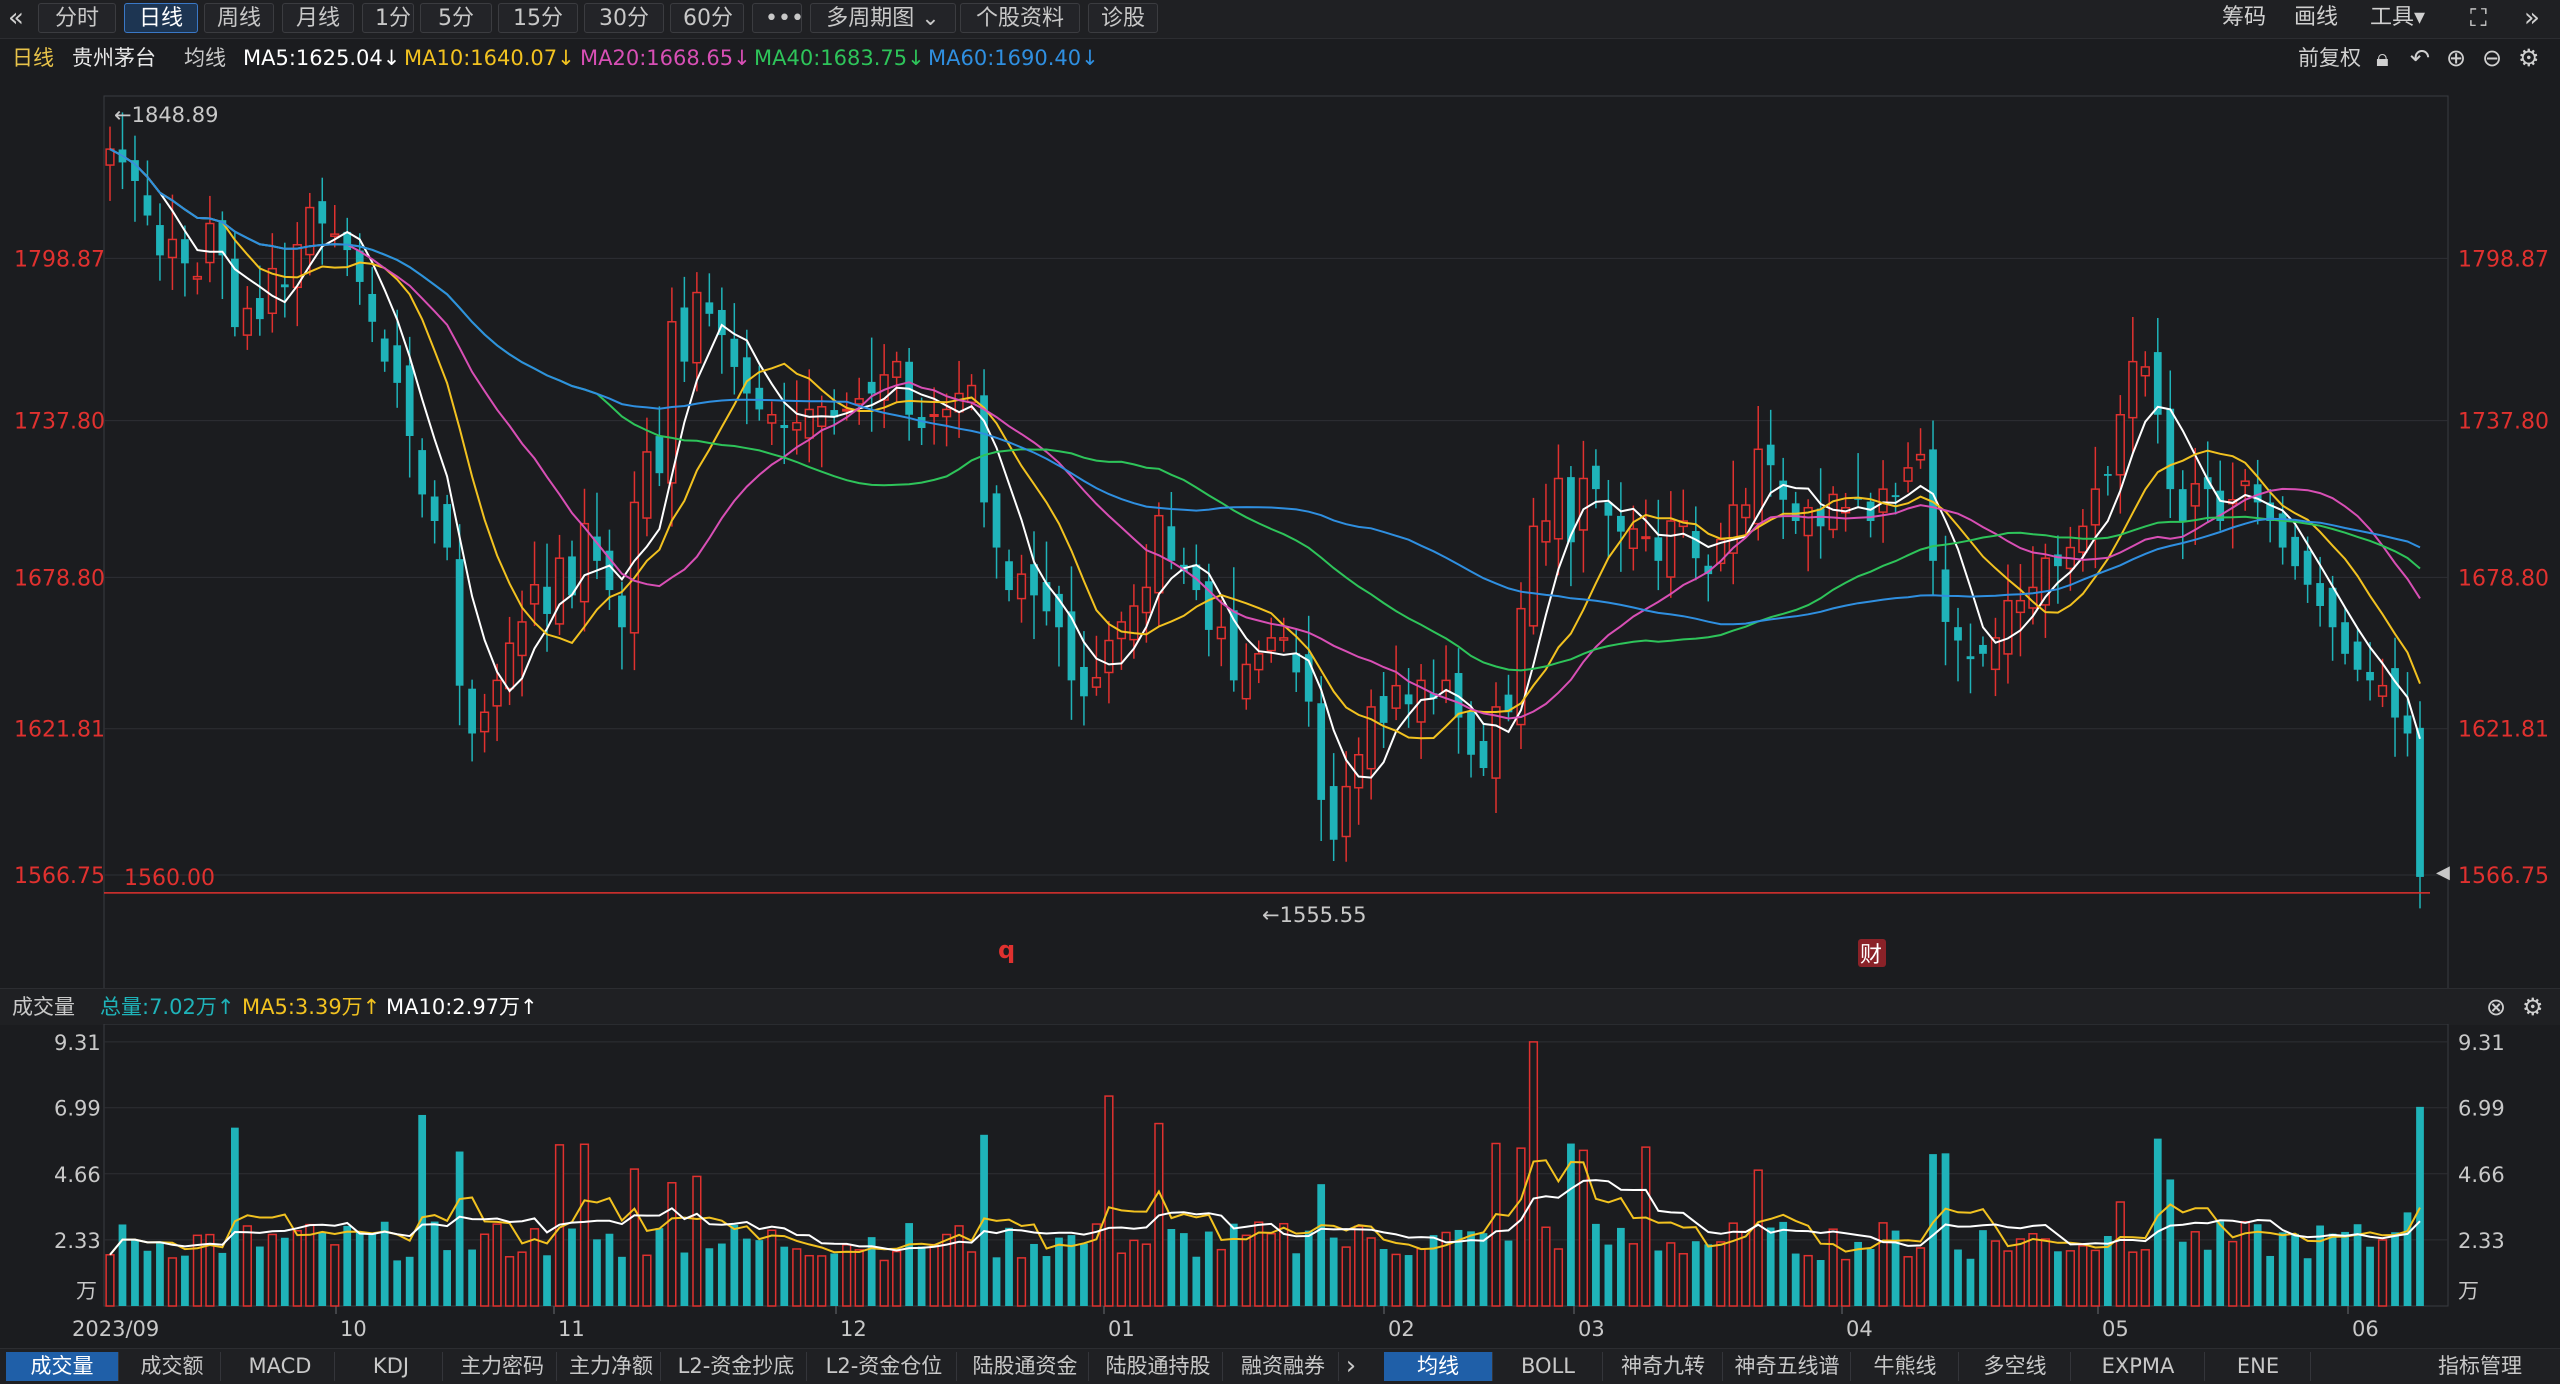 Image resolution: width=2560 pixels, height=1384 pixels. I want to click on volume-title: 成交量, so click(43, 1007).